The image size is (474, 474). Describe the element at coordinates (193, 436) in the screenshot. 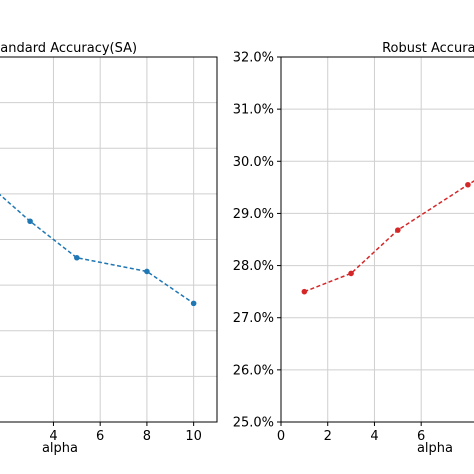

I see `left-x-tick-label: 10` at that location.